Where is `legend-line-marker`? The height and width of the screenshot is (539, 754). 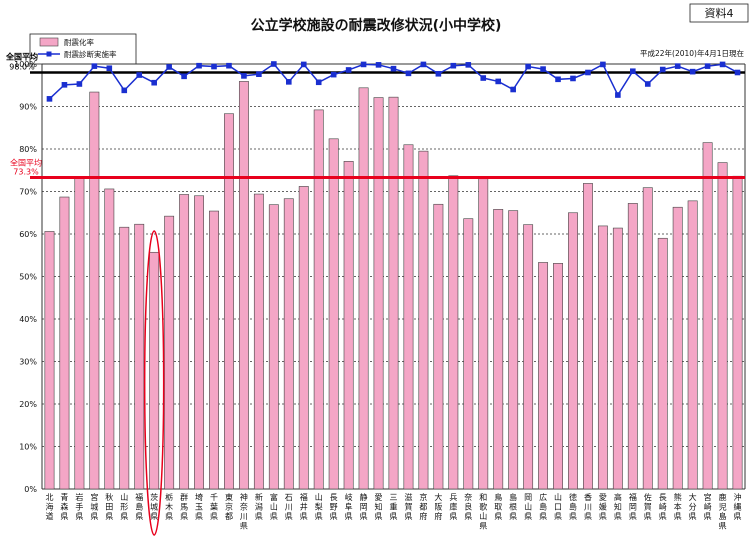
legend-line-marker is located at coordinates (49, 54).